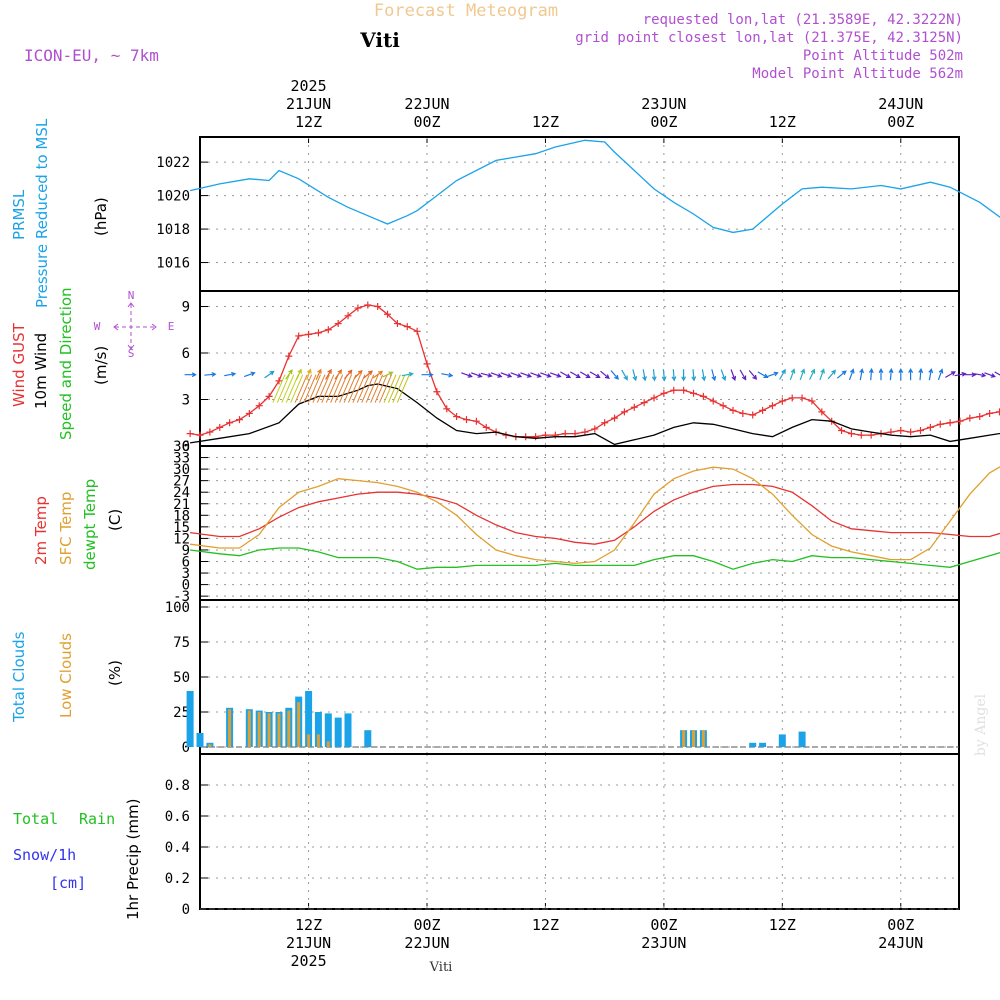 Image resolution: width=1000 pixels, height=1000 pixels. What do you see at coordinates (186, 354) in the screenshot?
I see `wind-ytick-label: 6` at bounding box center [186, 354].